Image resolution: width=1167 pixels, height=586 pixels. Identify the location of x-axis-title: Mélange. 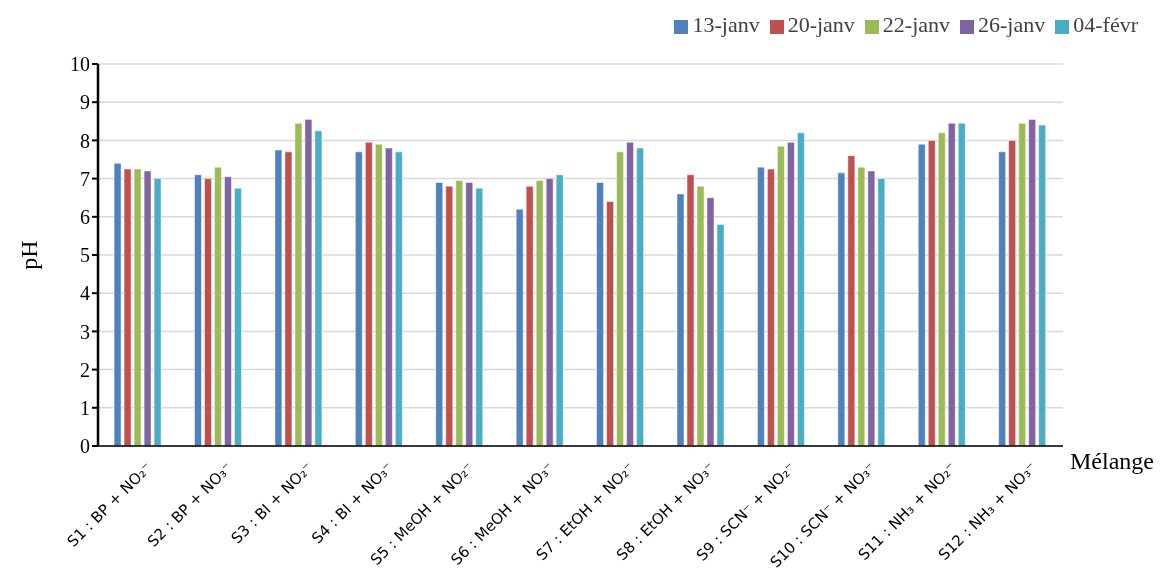
(1112, 461).